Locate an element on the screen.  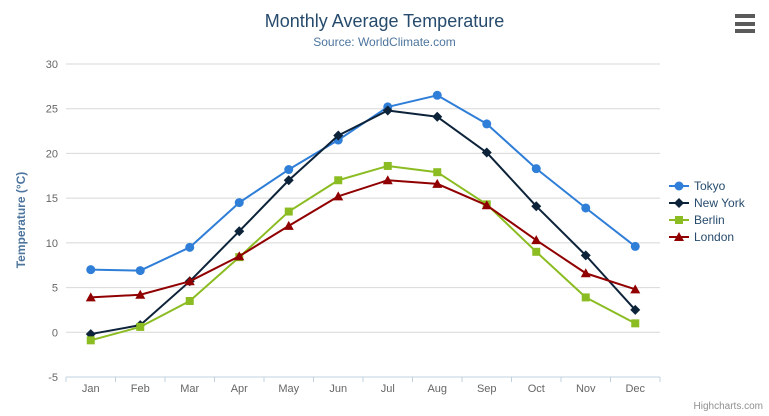
x-axis-tick-label: Jan is located at coordinates (91, 389).